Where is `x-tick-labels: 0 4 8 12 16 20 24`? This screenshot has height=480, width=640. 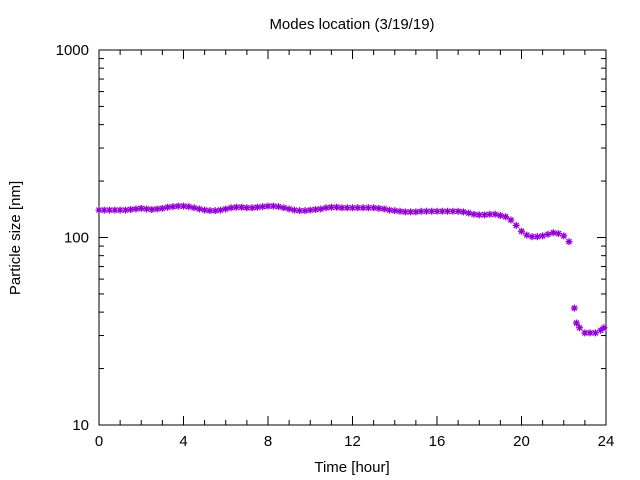 x-tick-labels: 0 4 8 12 16 20 24 is located at coordinates (355, 441).